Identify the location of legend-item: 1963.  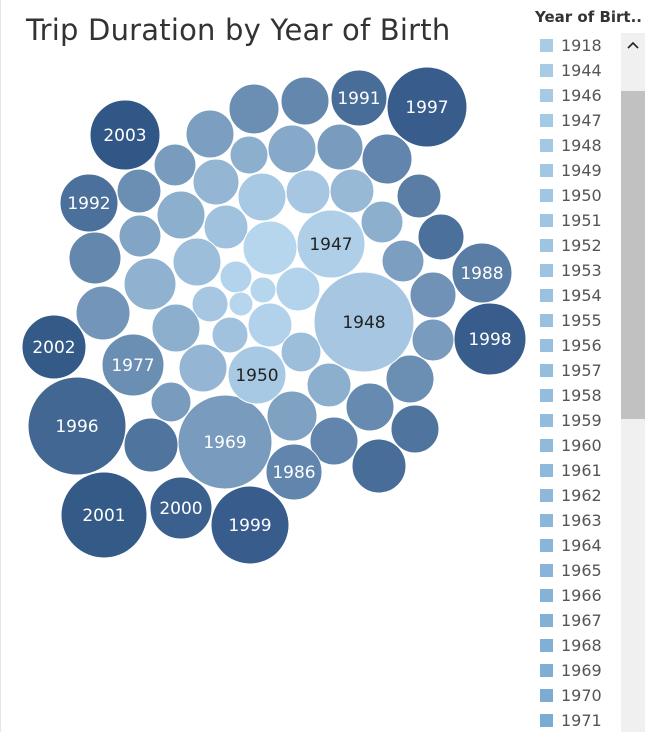
(580, 520).